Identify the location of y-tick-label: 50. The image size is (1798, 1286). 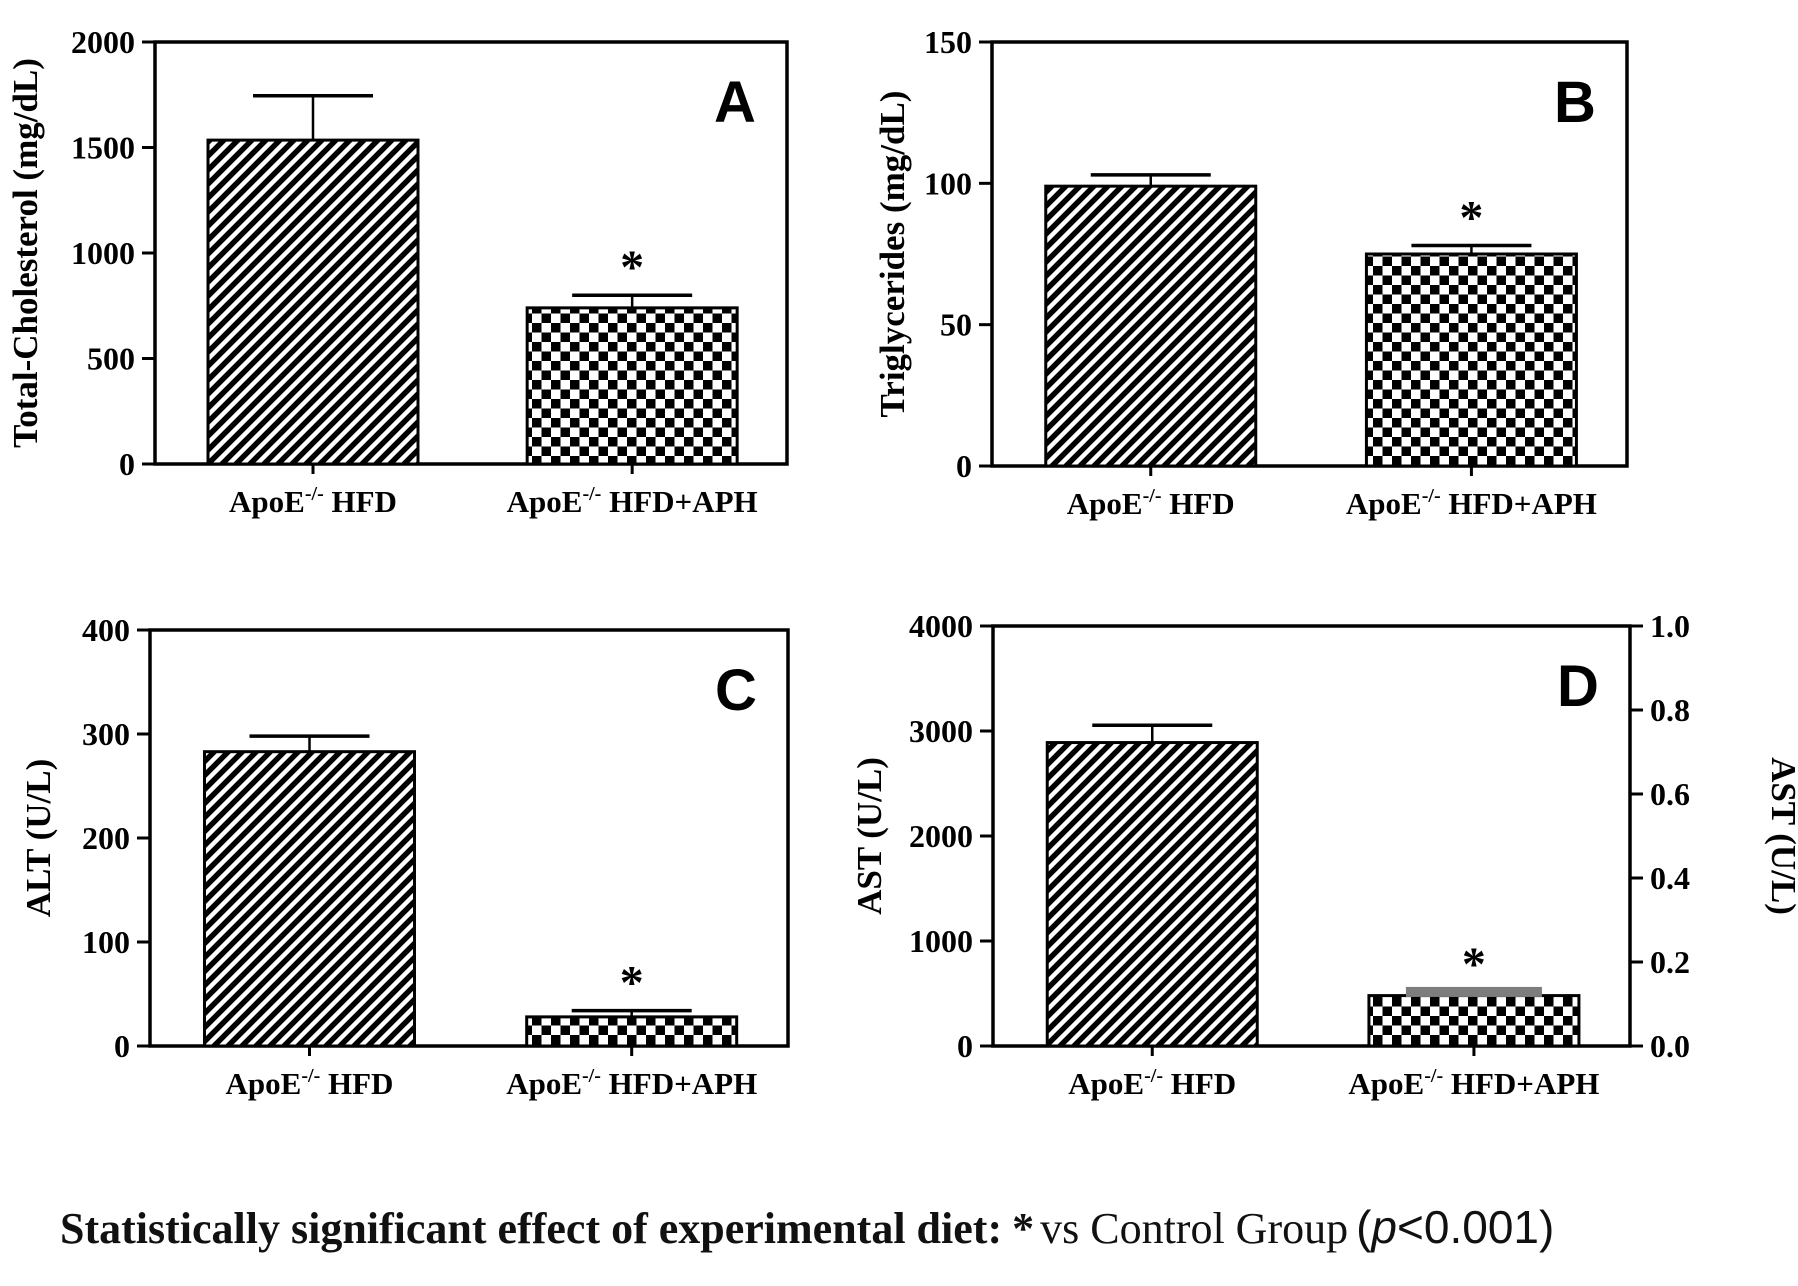
(956, 325).